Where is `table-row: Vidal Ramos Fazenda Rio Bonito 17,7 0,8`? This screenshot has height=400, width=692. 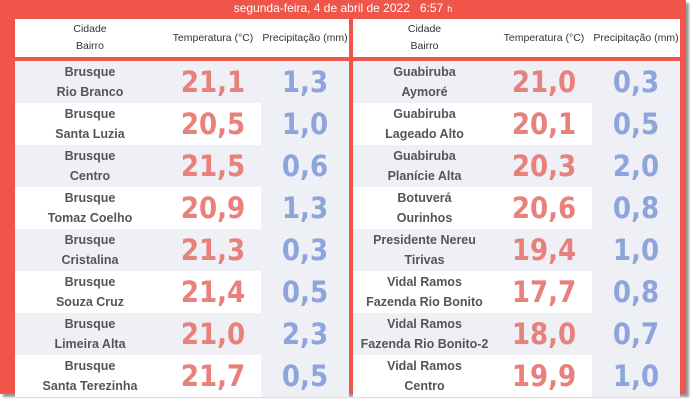 table-row: Vidal Ramos Fazenda Rio Bonito 17,7 0,8 is located at coordinates (516, 292).